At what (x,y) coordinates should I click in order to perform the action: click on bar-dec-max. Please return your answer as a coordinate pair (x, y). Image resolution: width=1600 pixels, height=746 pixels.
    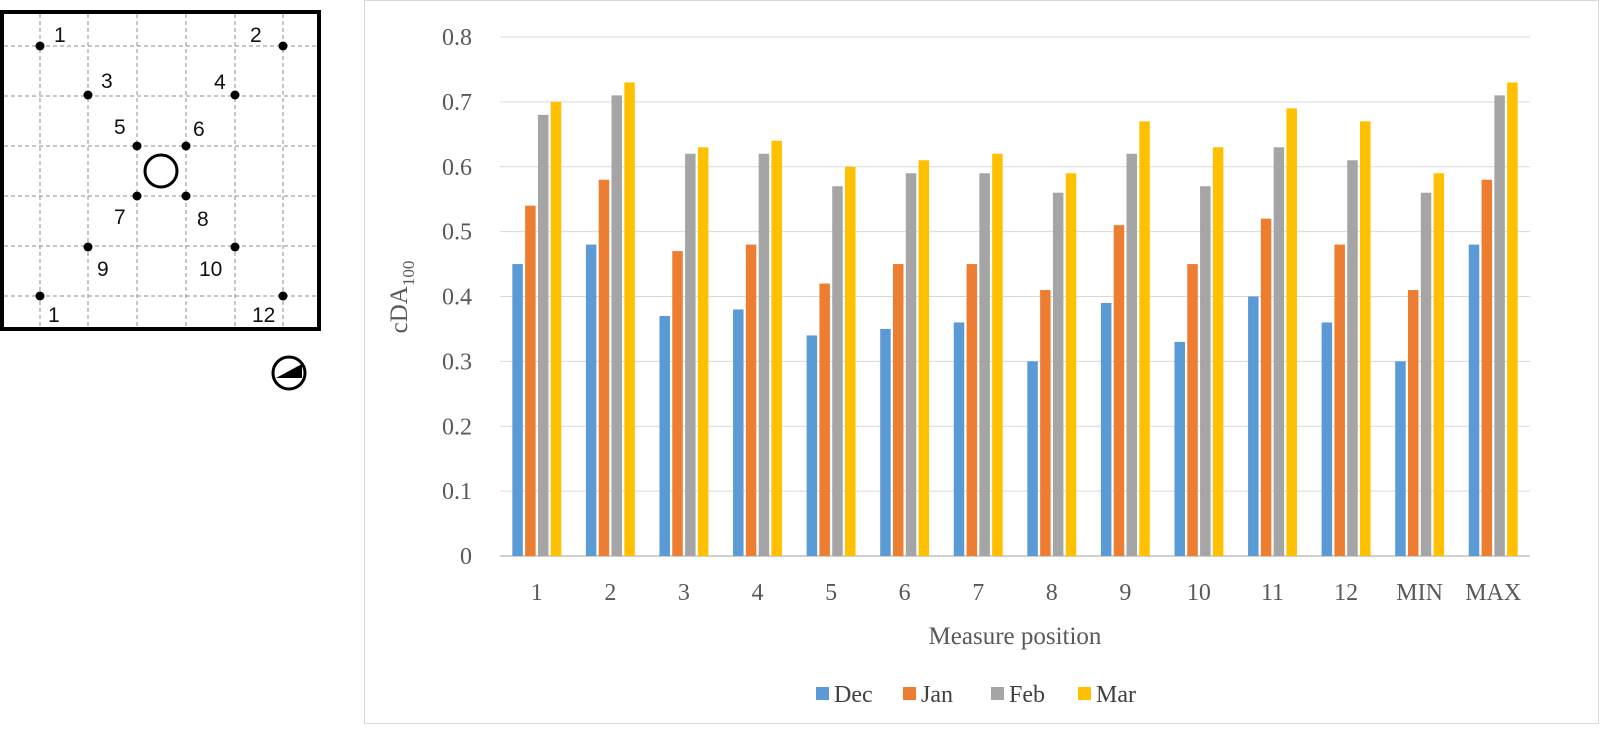
    Looking at the image, I should click on (1474, 400).